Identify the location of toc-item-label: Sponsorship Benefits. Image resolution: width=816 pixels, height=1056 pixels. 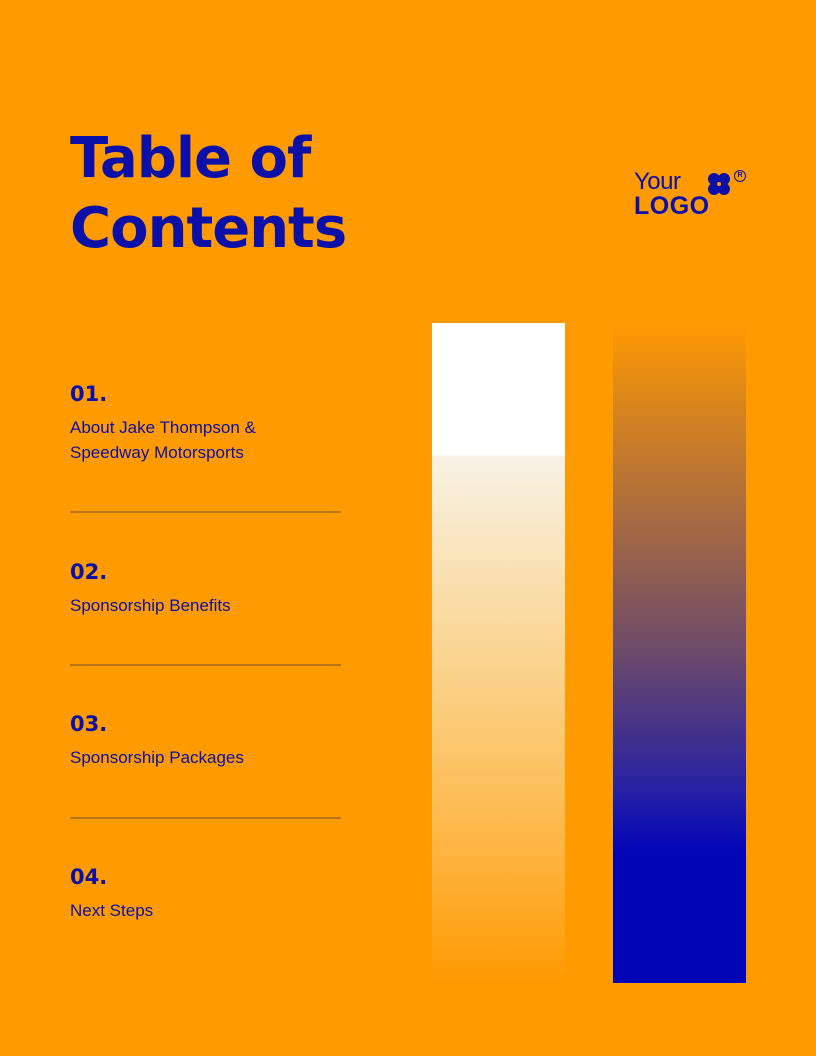
(150, 605).